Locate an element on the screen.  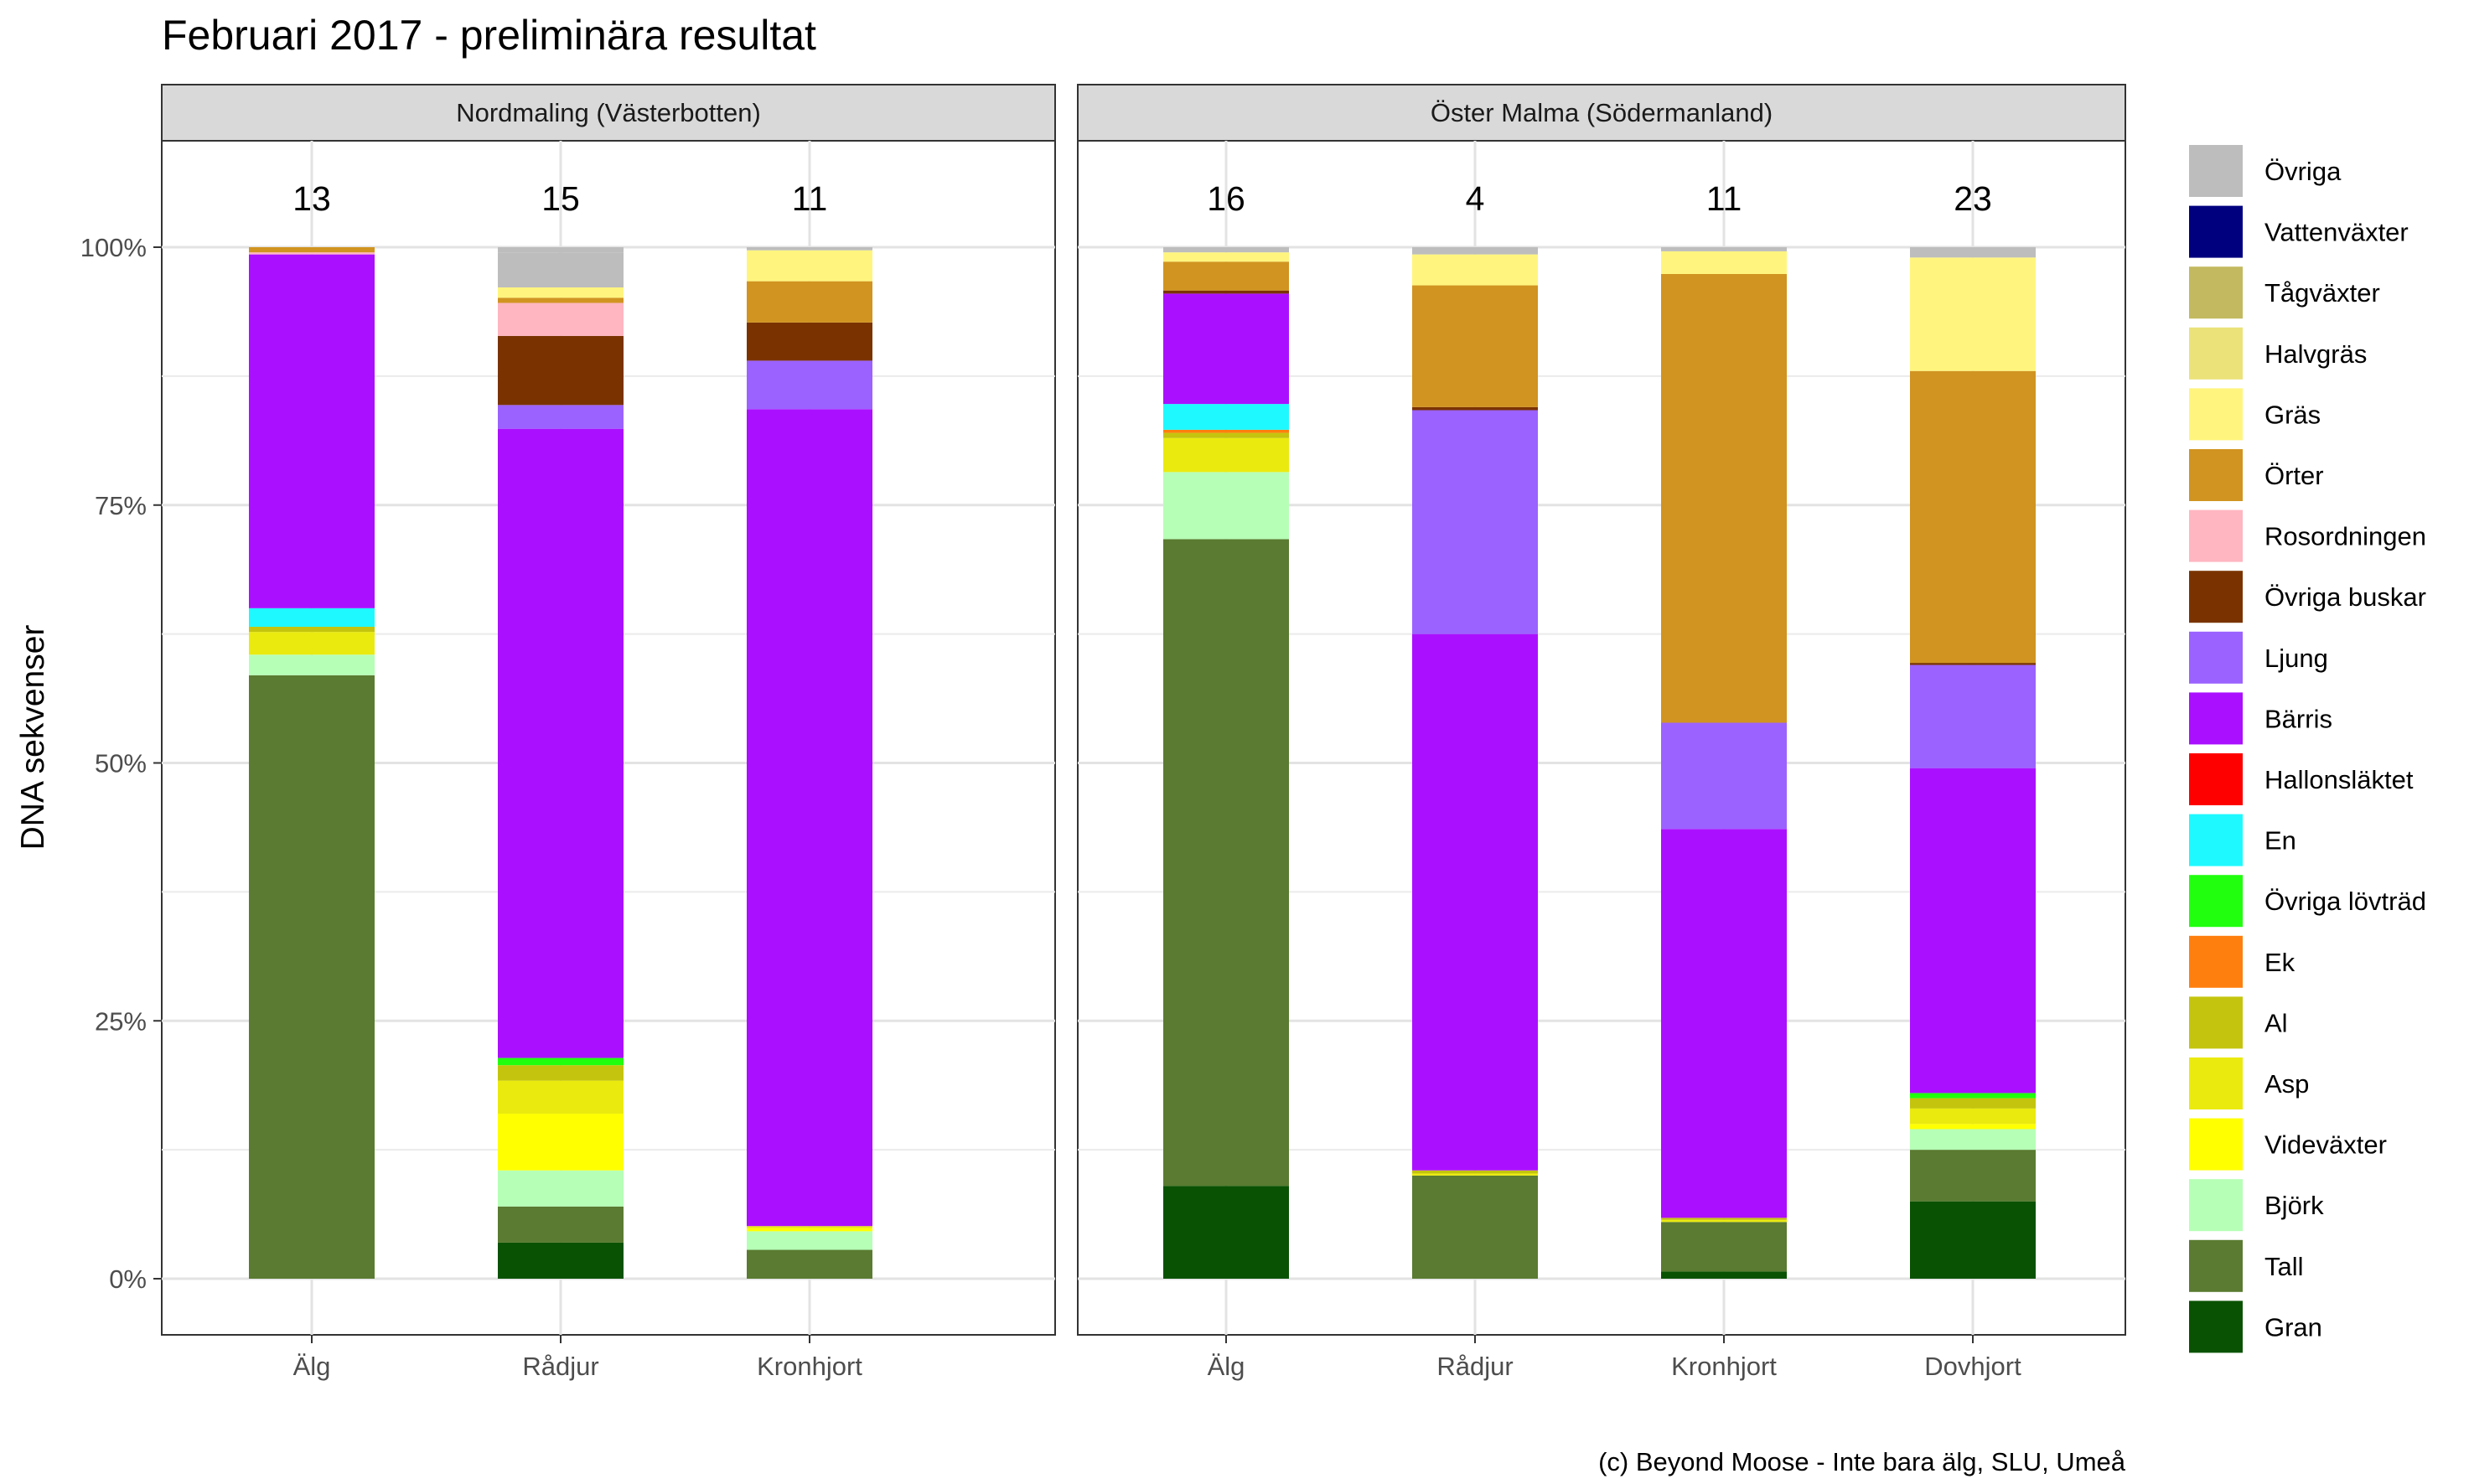
legend-label: Övriga buskar is located at coordinates (2345, 597).